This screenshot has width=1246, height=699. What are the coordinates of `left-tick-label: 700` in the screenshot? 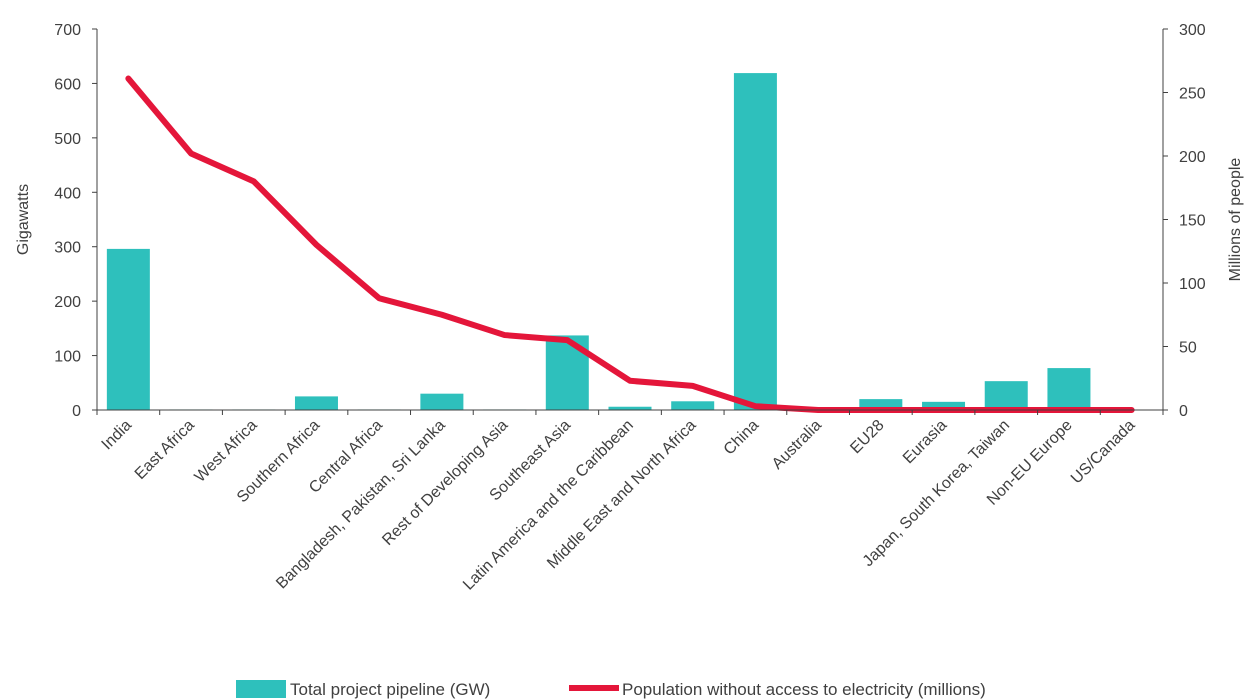 It's located at (67, 30).